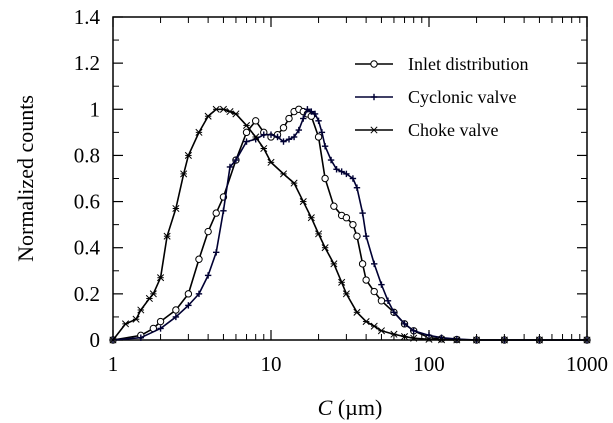  I want to click on y-tick-label: 0.4, so click(87, 248).